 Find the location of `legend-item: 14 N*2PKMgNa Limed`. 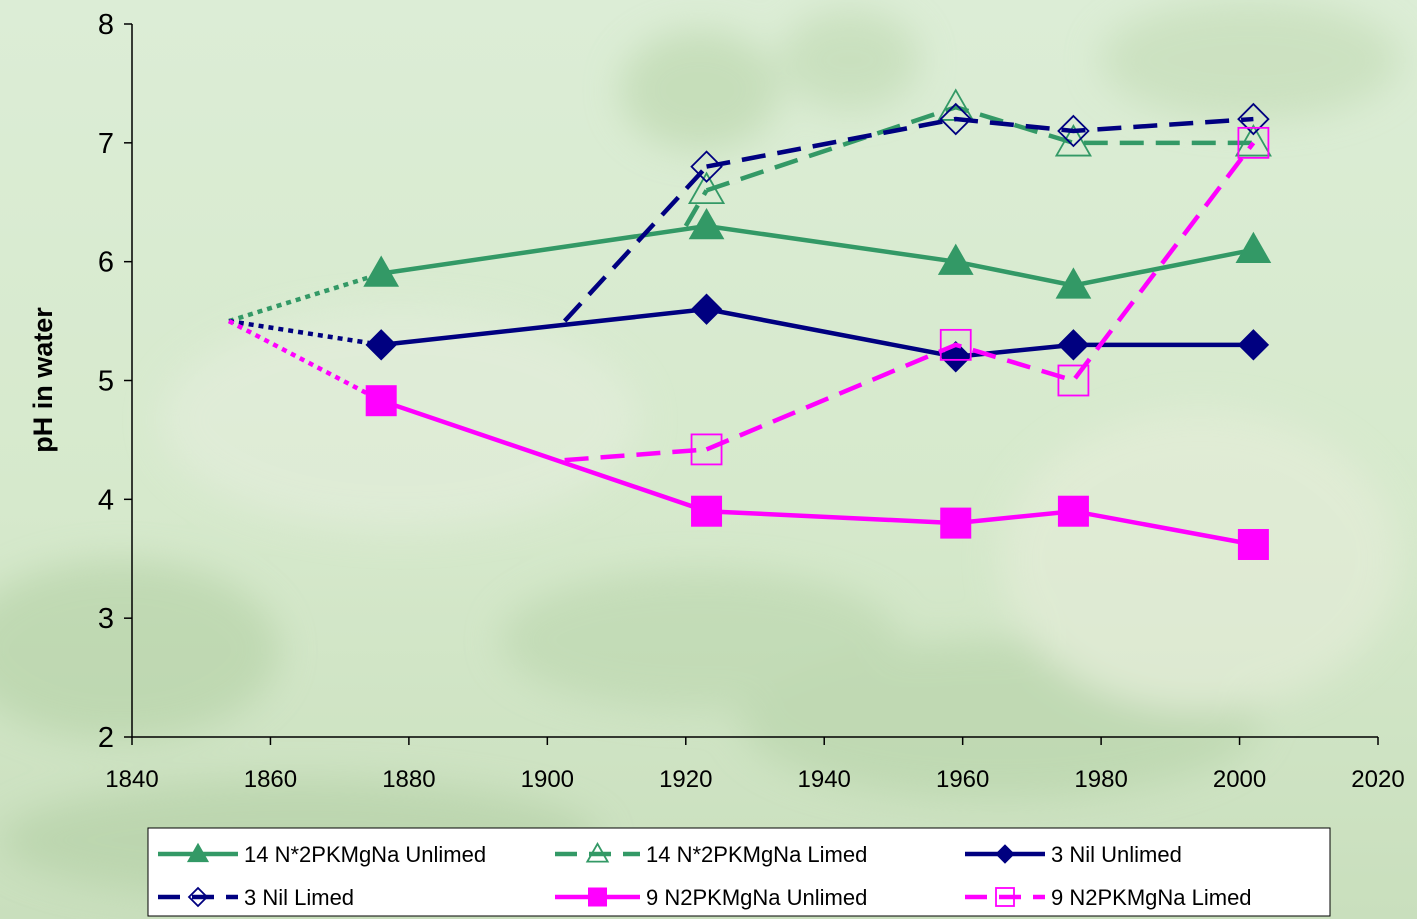

legend-item: 14 N*2PKMgNa Limed is located at coordinates (711, 854).